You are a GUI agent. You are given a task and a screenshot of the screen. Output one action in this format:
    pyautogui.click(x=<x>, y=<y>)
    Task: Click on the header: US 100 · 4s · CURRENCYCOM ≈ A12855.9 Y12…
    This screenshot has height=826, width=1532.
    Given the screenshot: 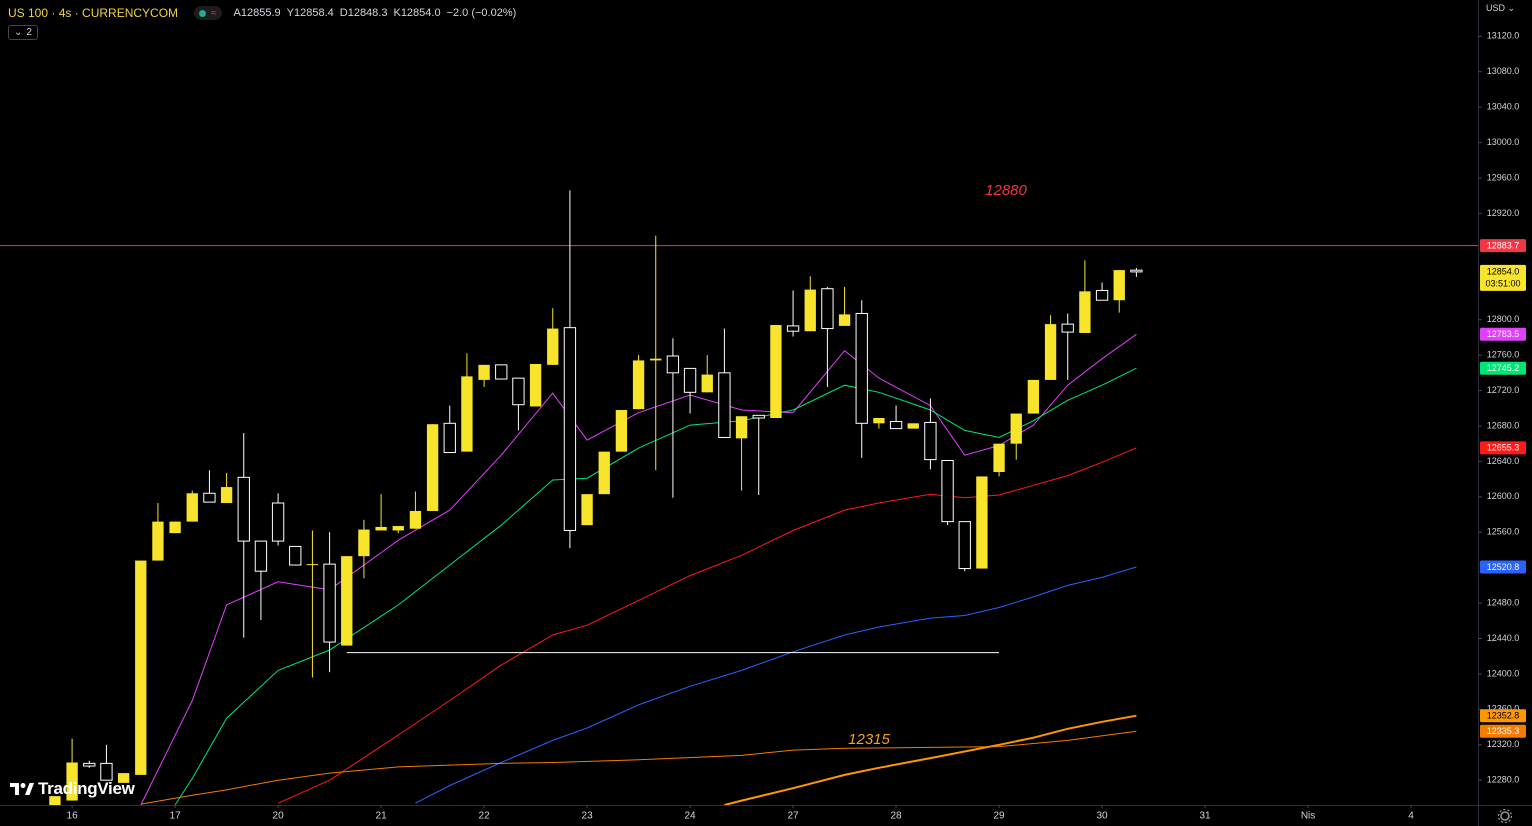 What is the action you would take?
    pyautogui.click(x=262, y=13)
    